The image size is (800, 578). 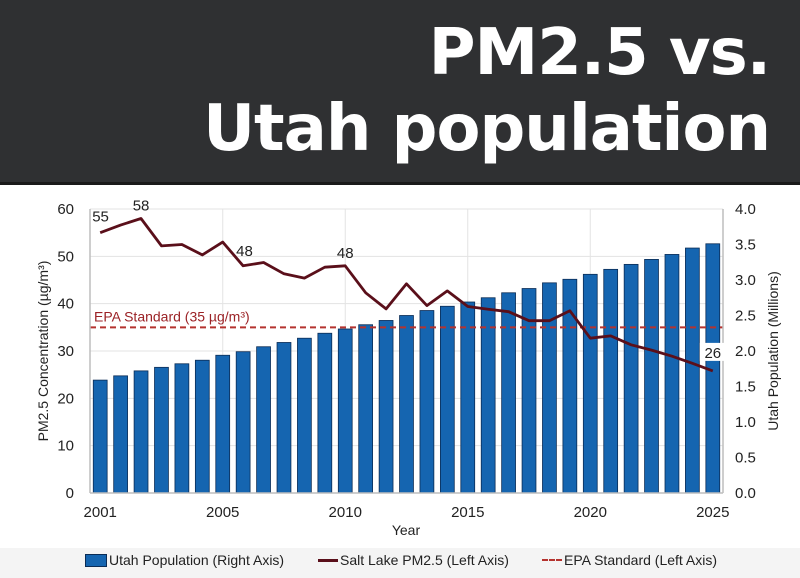 What do you see at coordinates (100, 217) in the screenshot?
I see `pm25-data-label: 55` at bounding box center [100, 217].